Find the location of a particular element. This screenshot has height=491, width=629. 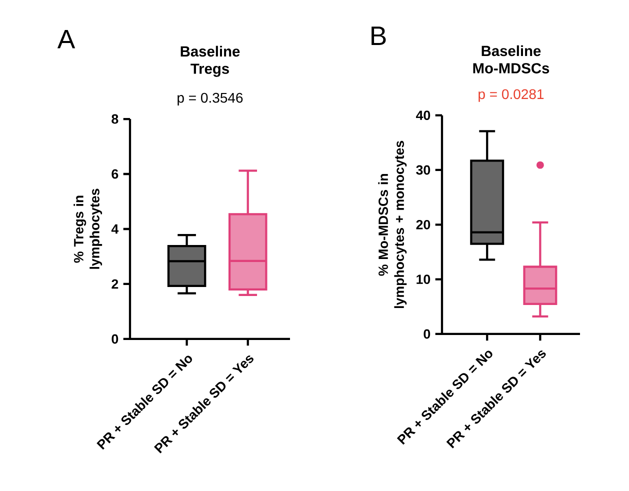

chart-subtitle: p = 0.0281 is located at coordinates (511, 95).